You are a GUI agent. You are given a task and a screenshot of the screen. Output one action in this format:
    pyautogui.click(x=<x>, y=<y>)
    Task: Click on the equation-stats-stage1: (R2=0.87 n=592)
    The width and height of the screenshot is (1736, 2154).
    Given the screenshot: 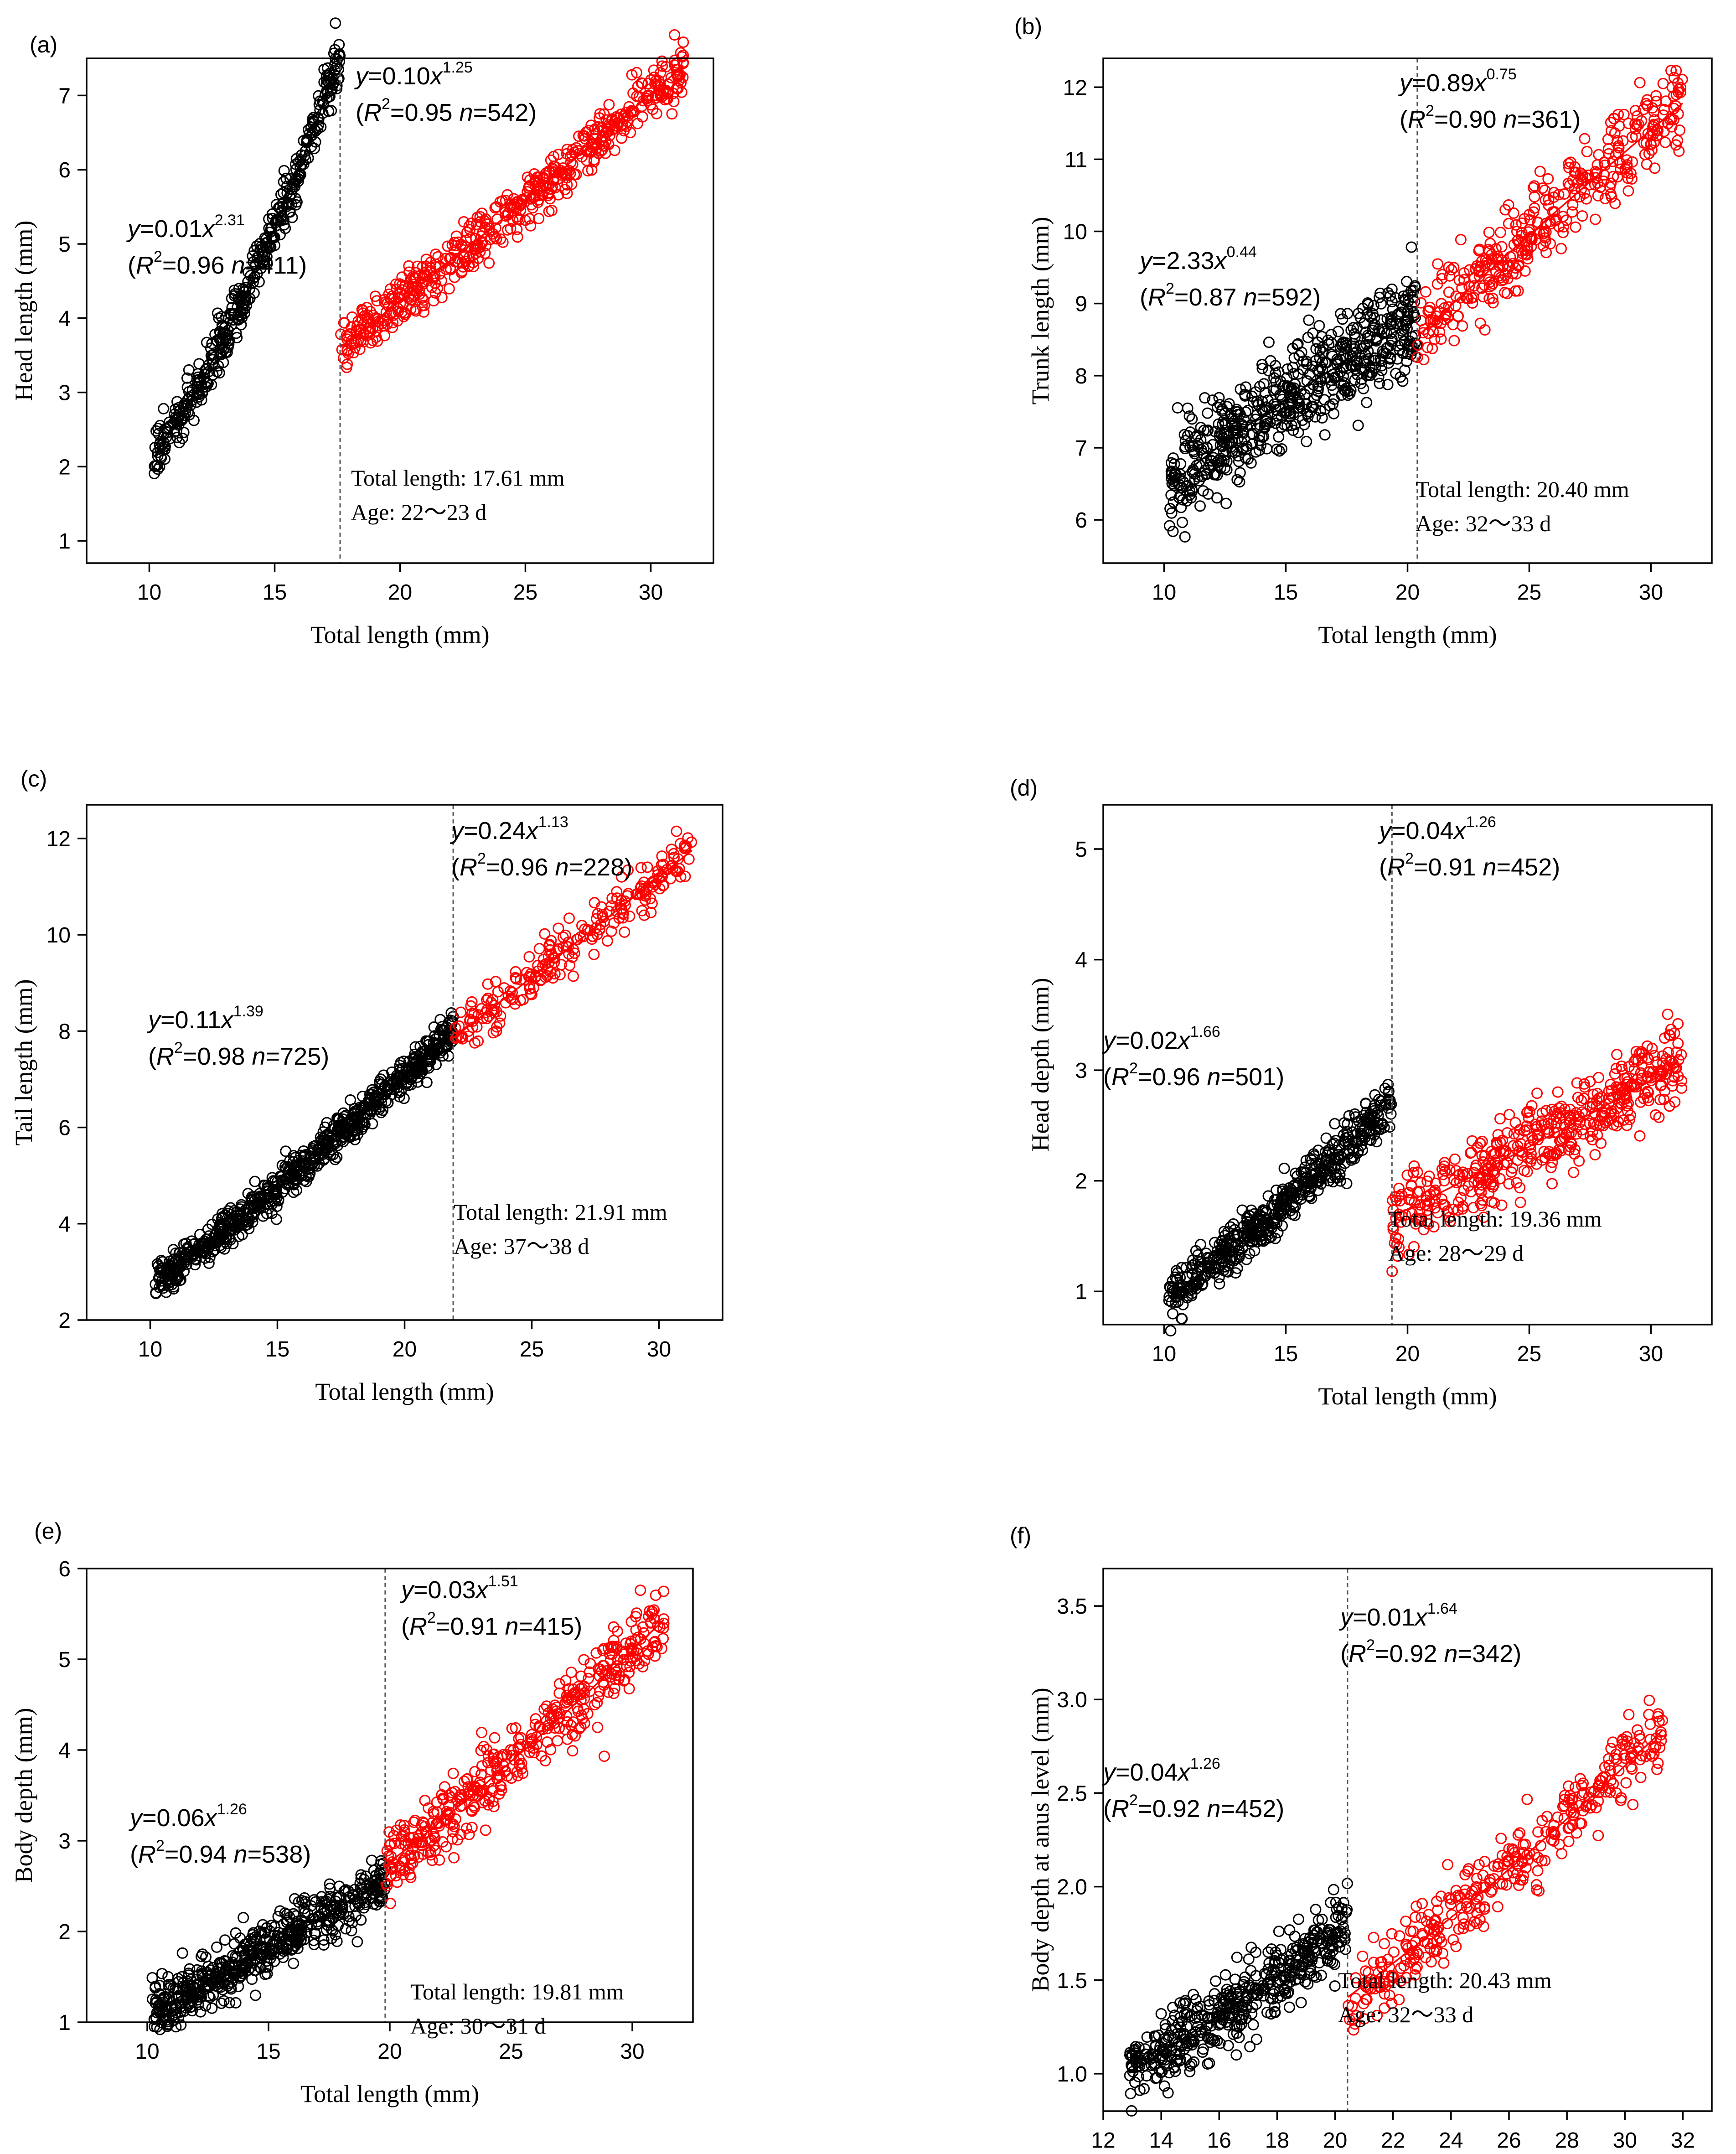 What is the action you would take?
    pyautogui.click(x=1230, y=295)
    